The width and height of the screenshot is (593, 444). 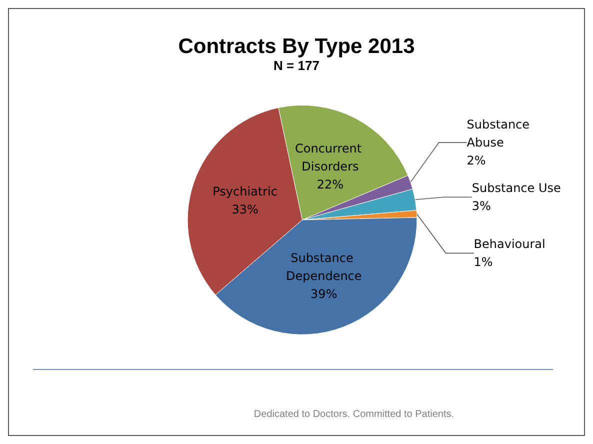 I want to click on data-label: 39%, so click(x=324, y=294).